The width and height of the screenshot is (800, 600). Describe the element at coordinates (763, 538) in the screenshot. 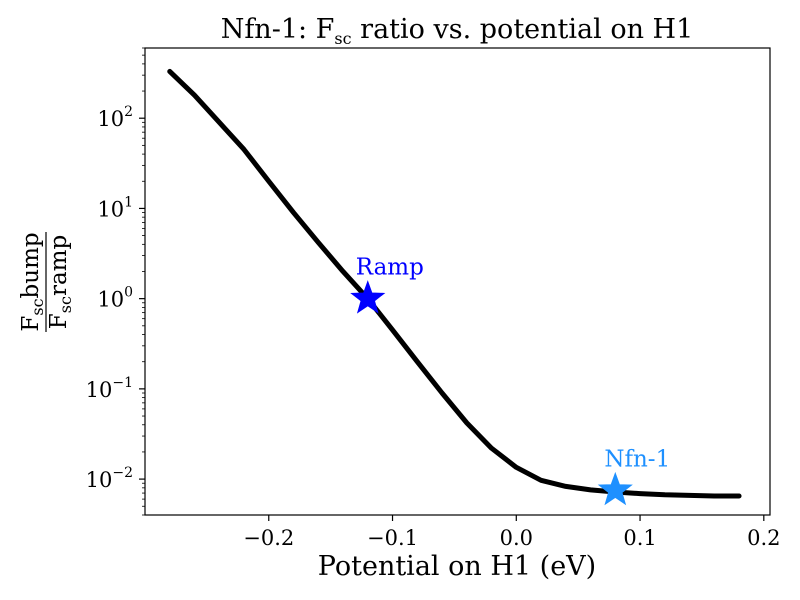

I see `x-tick-label: 0.2` at that location.